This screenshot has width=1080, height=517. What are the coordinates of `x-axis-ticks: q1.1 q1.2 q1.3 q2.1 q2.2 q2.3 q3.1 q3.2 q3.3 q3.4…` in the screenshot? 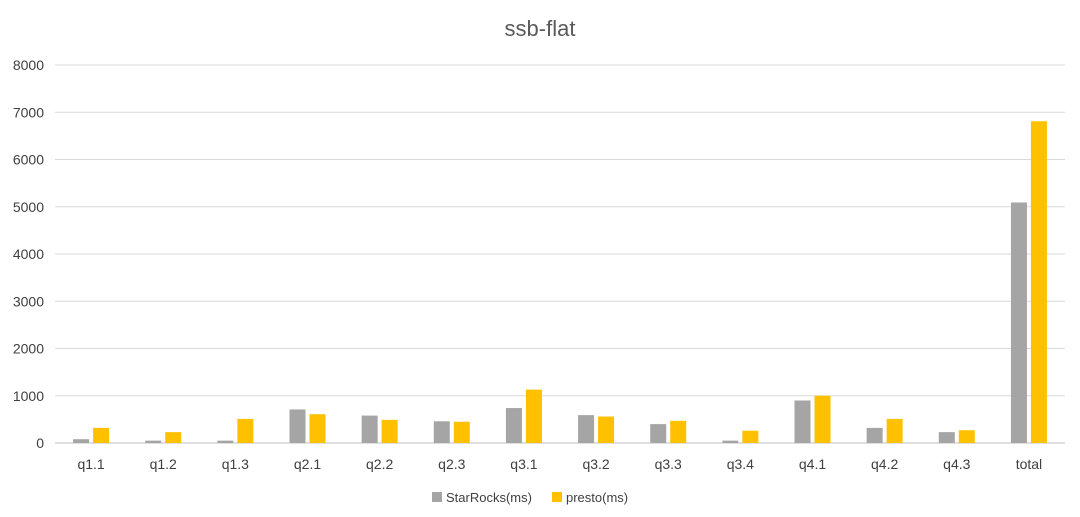 It's located at (559, 464).